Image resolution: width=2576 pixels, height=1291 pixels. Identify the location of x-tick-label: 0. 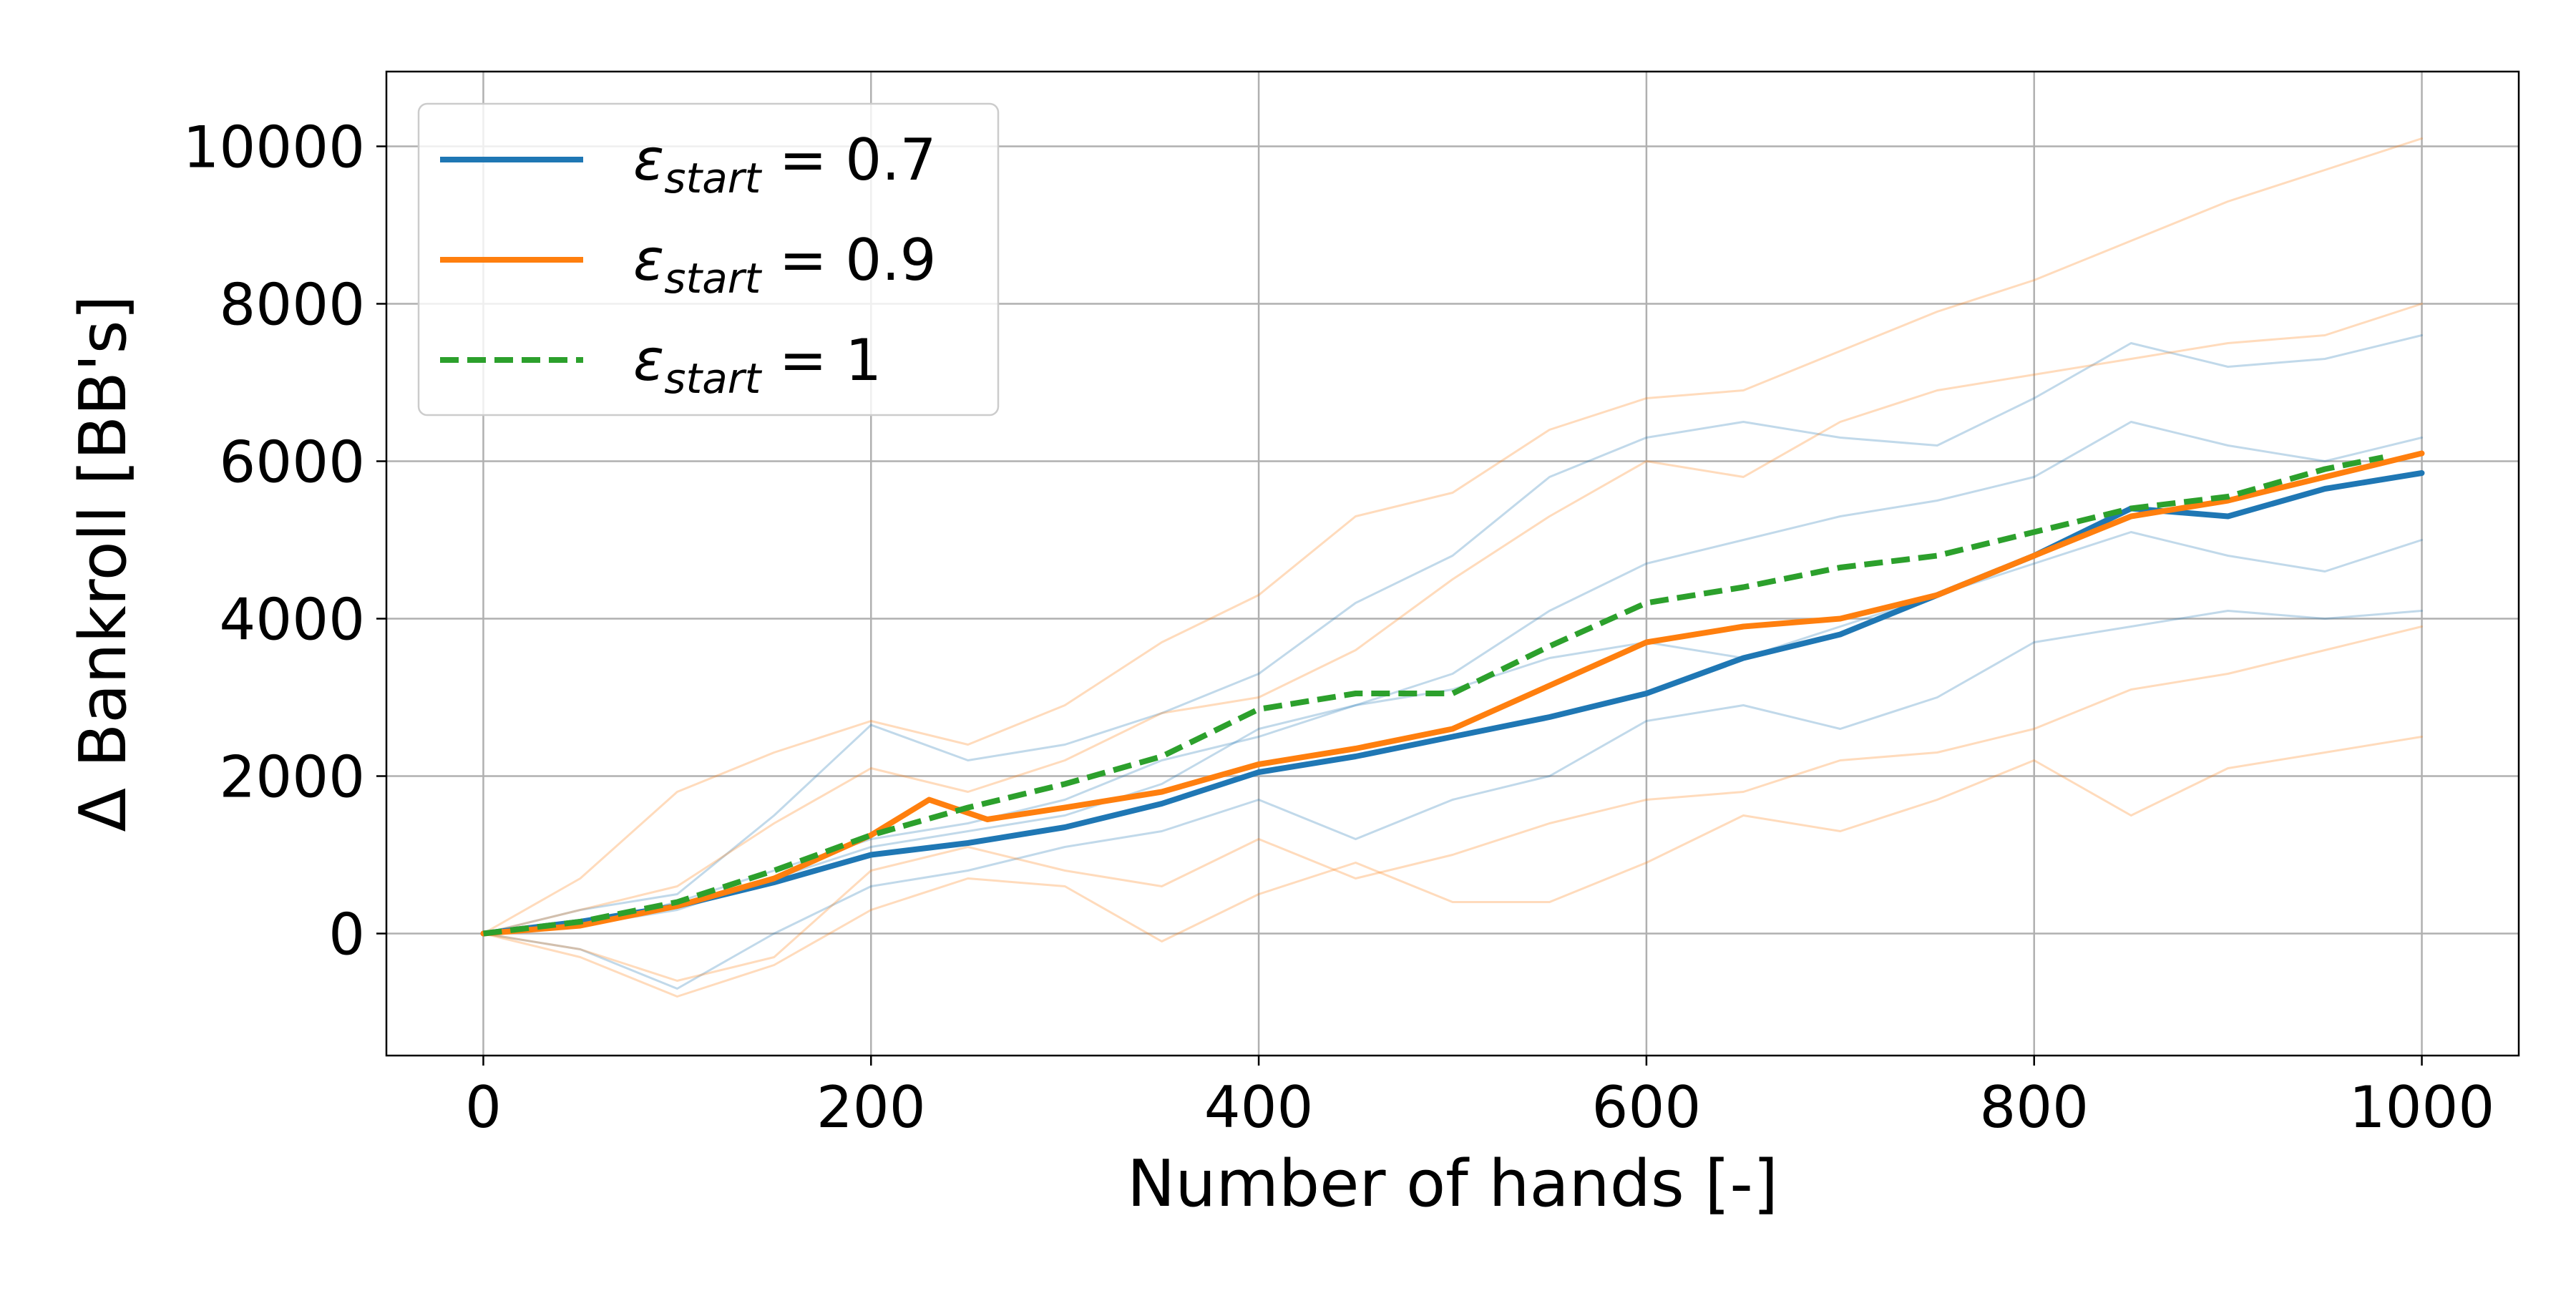
(483, 1107).